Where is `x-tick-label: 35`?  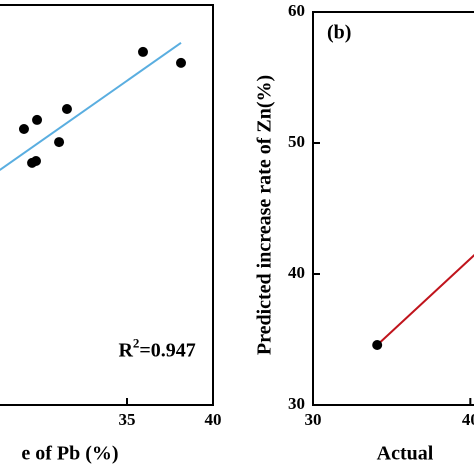 x-tick-label: 35 is located at coordinates (127, 419).